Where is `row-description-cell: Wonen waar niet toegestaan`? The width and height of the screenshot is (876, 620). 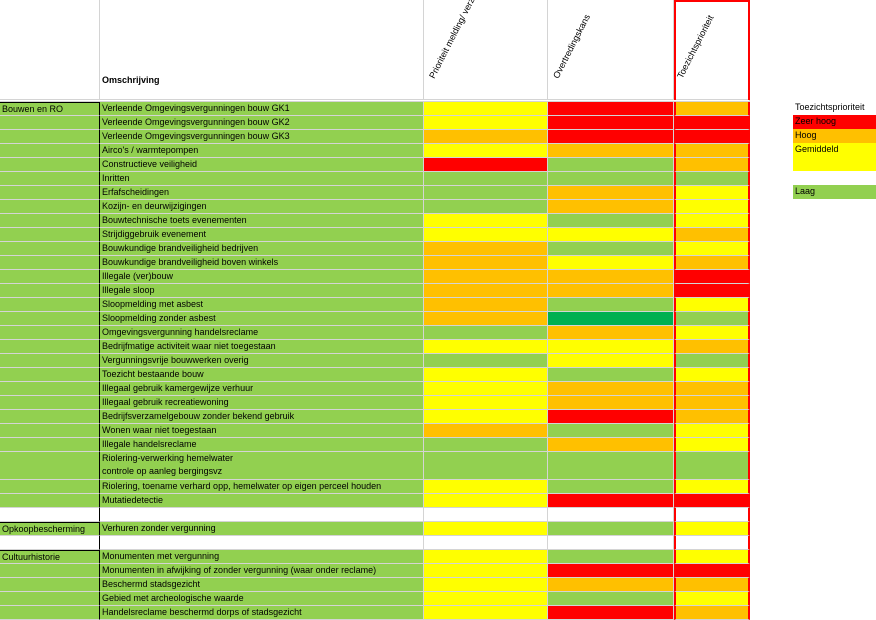
row-description-cell: Wonen waar niet toegestaan is located at coordinates (262, 431).